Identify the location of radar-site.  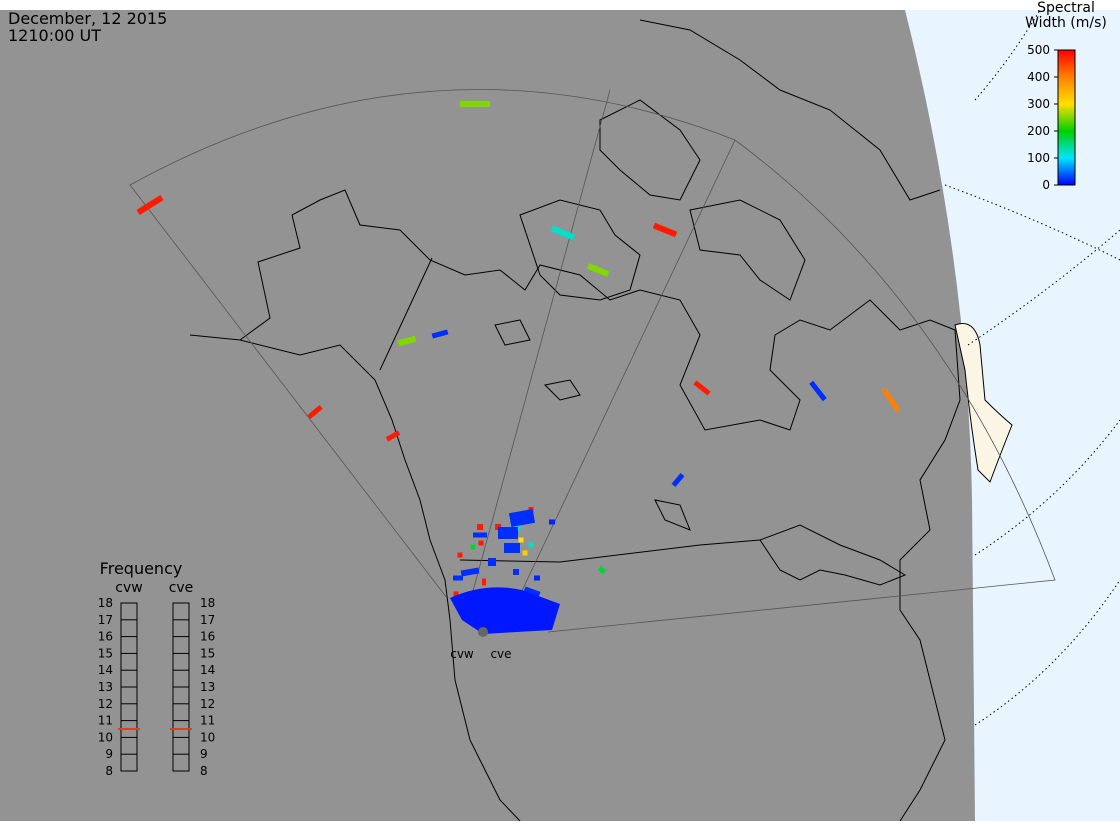
(483, 632).